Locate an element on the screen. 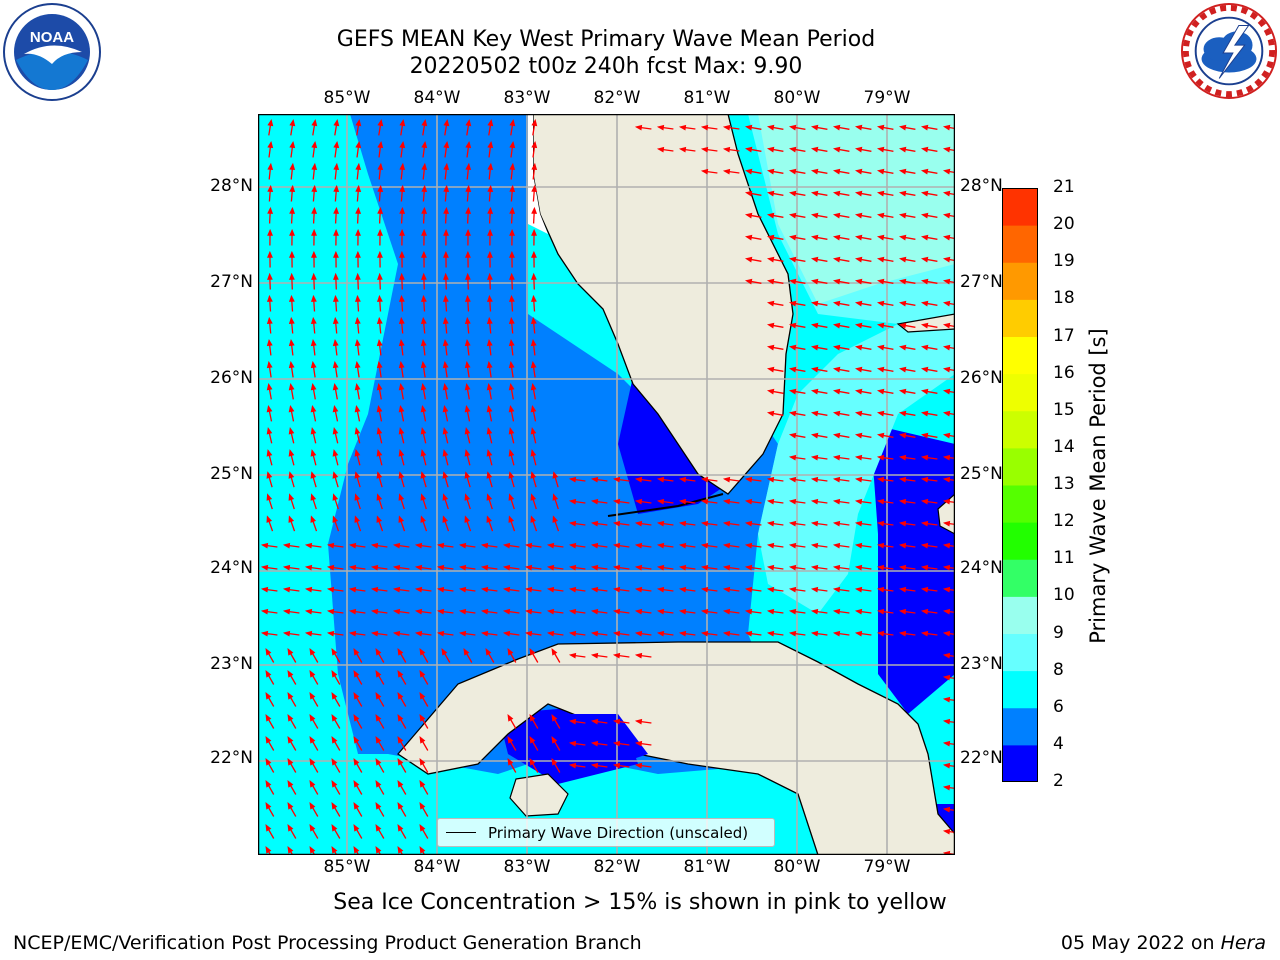 The width and height of the screenshot is (1280, 960). colorbar-cell is located at coordinates (1020, 541).